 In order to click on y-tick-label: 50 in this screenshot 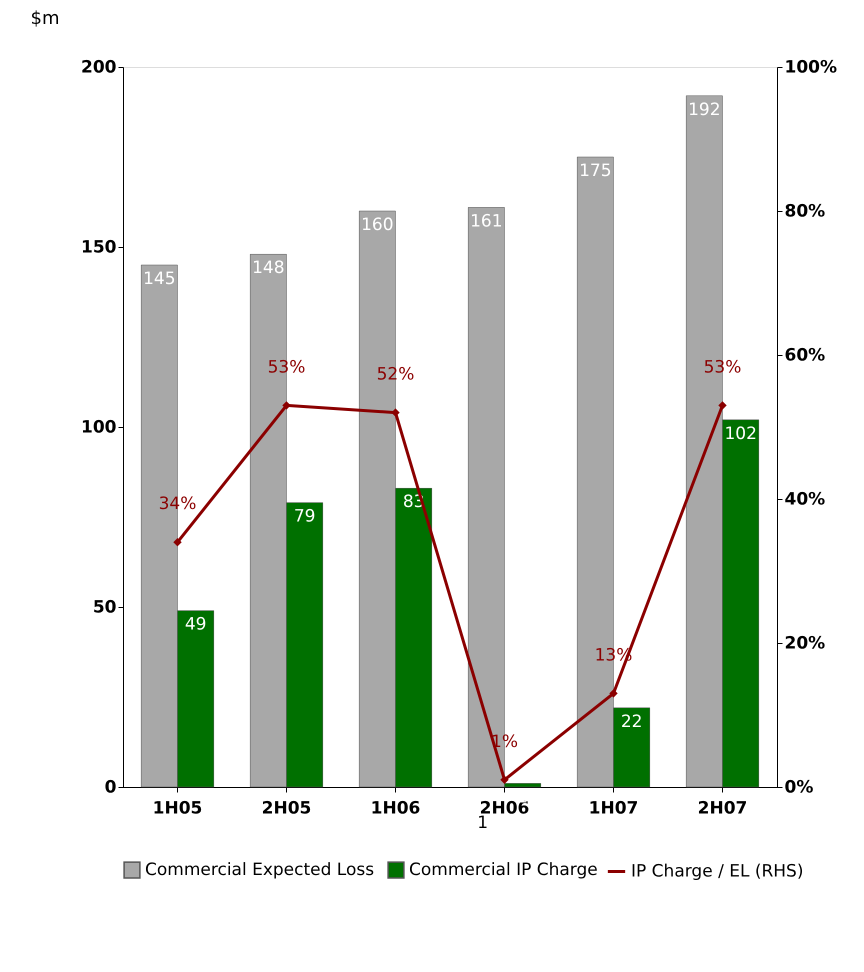, I will do `click(104, 608)`.